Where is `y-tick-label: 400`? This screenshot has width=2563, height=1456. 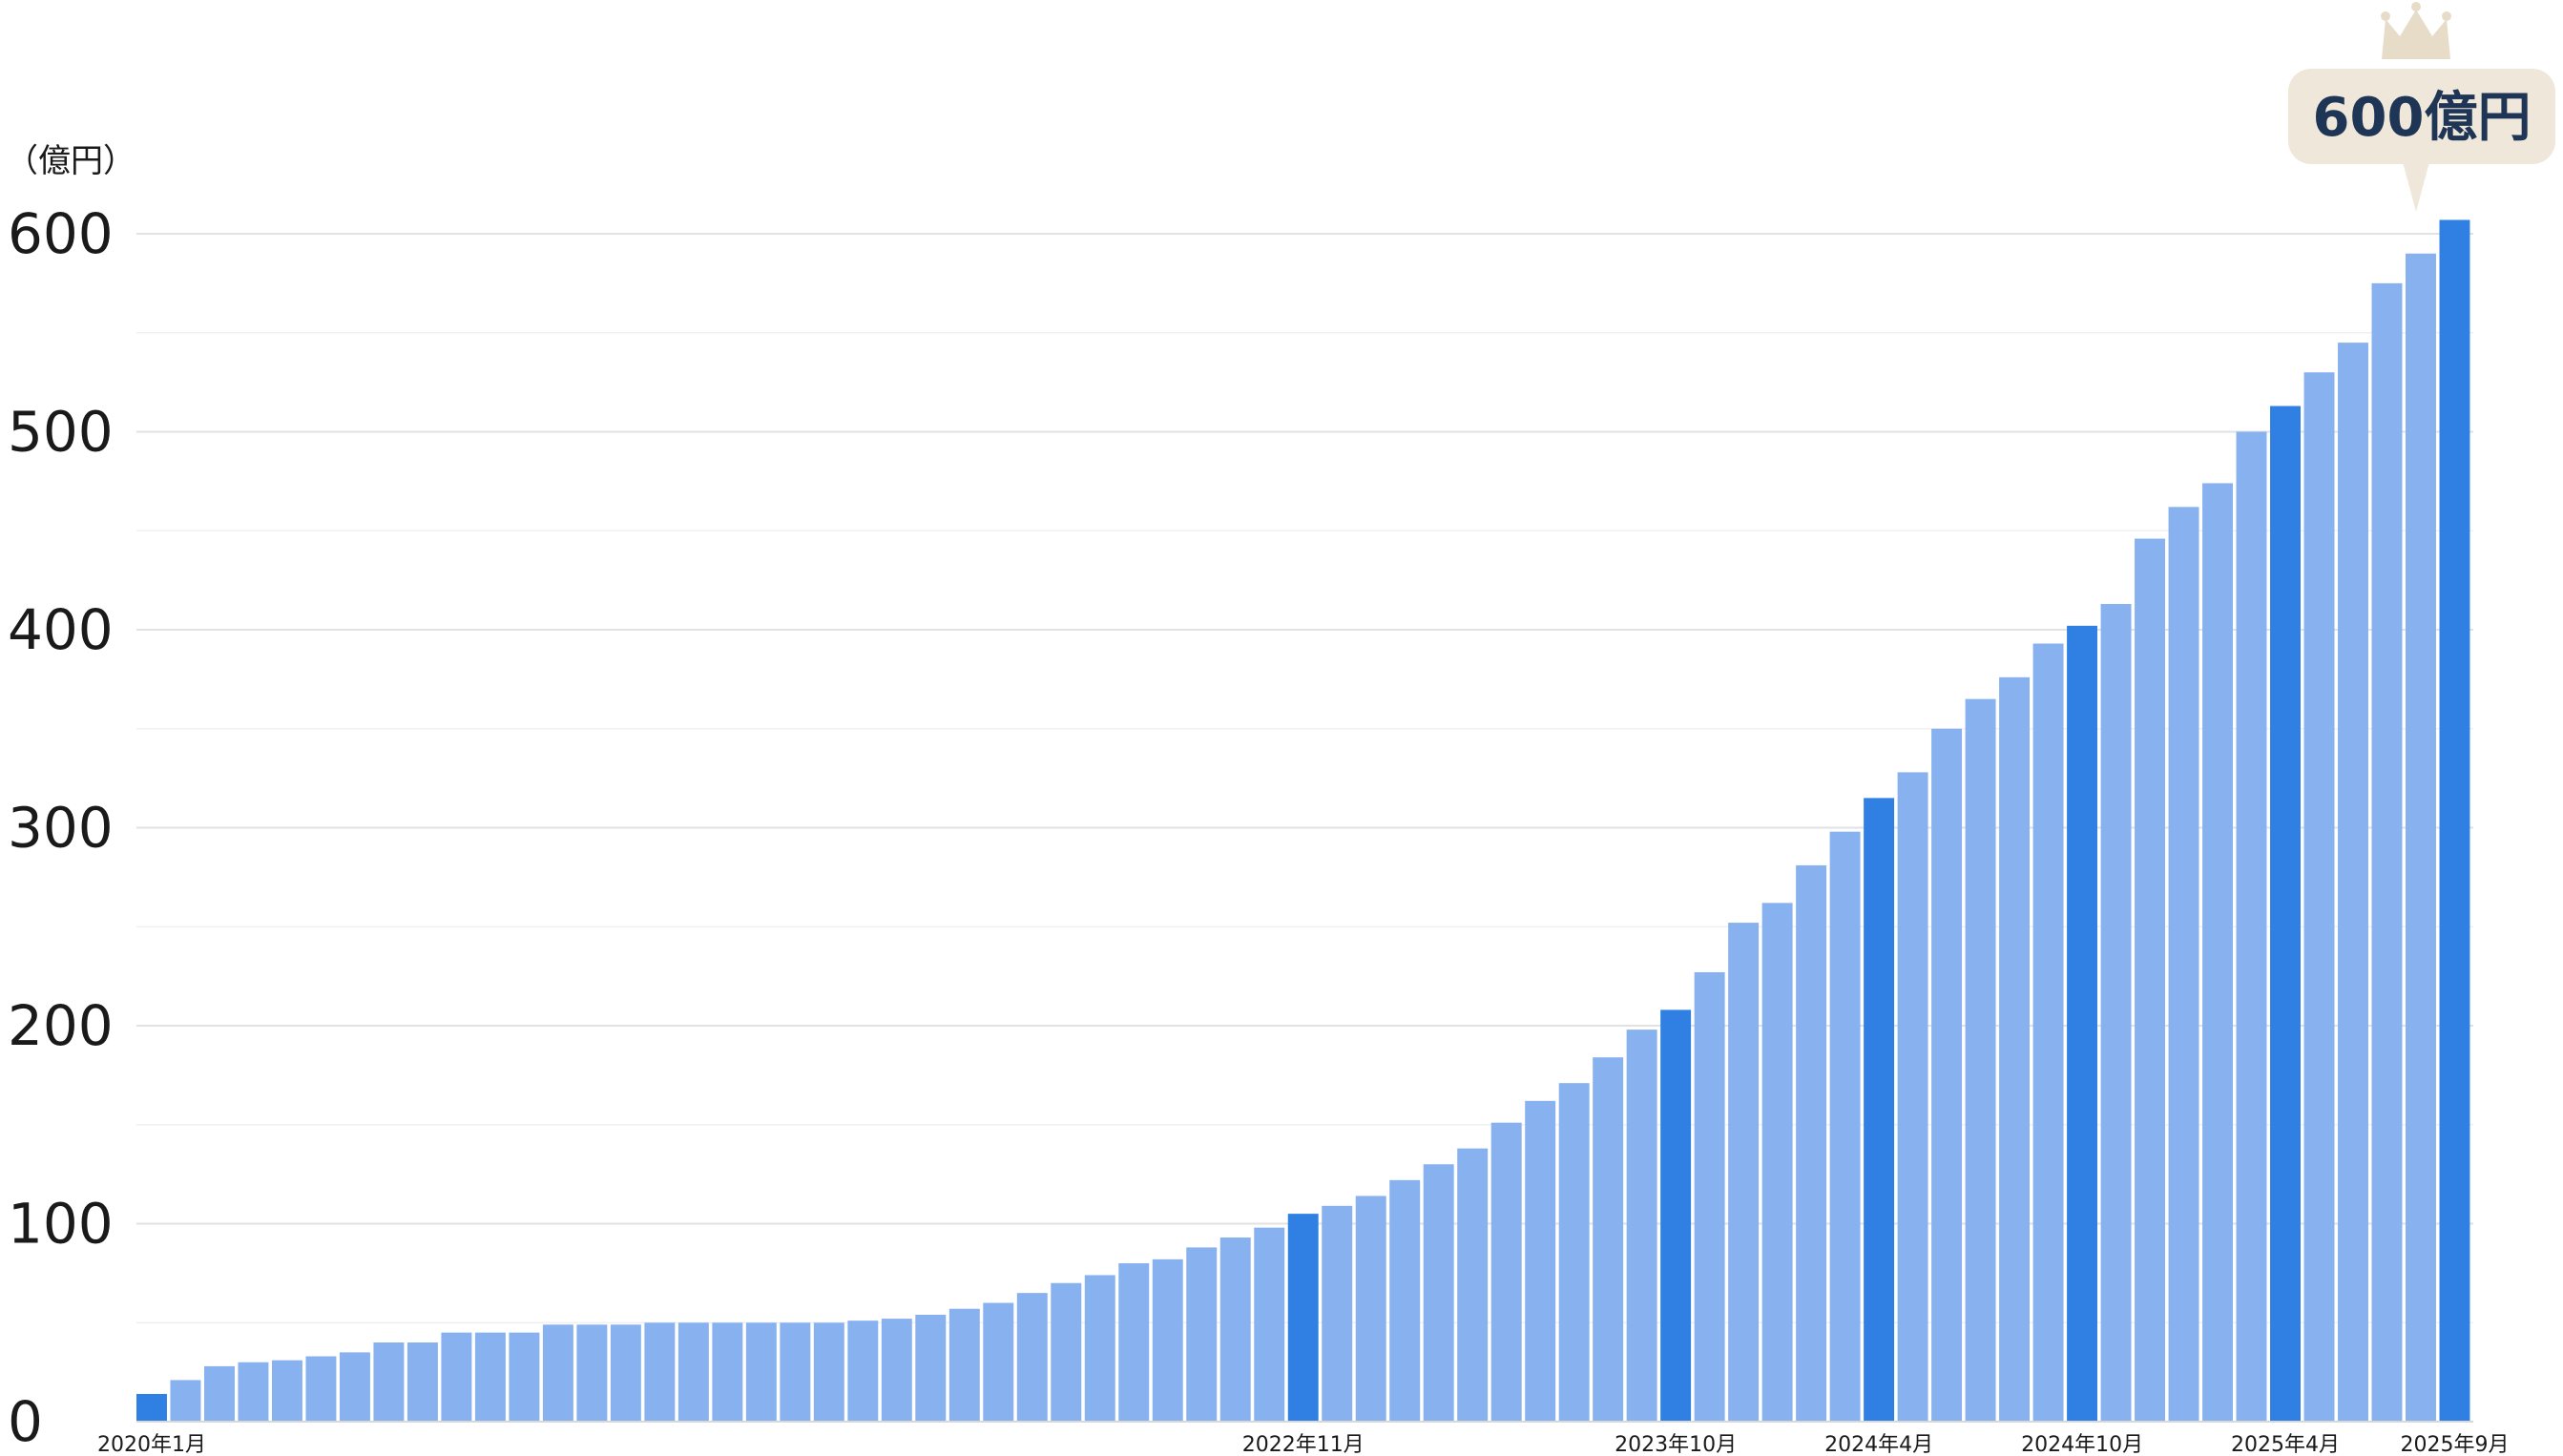
y-tick-label: 400 is located at coordinates (61, 629).